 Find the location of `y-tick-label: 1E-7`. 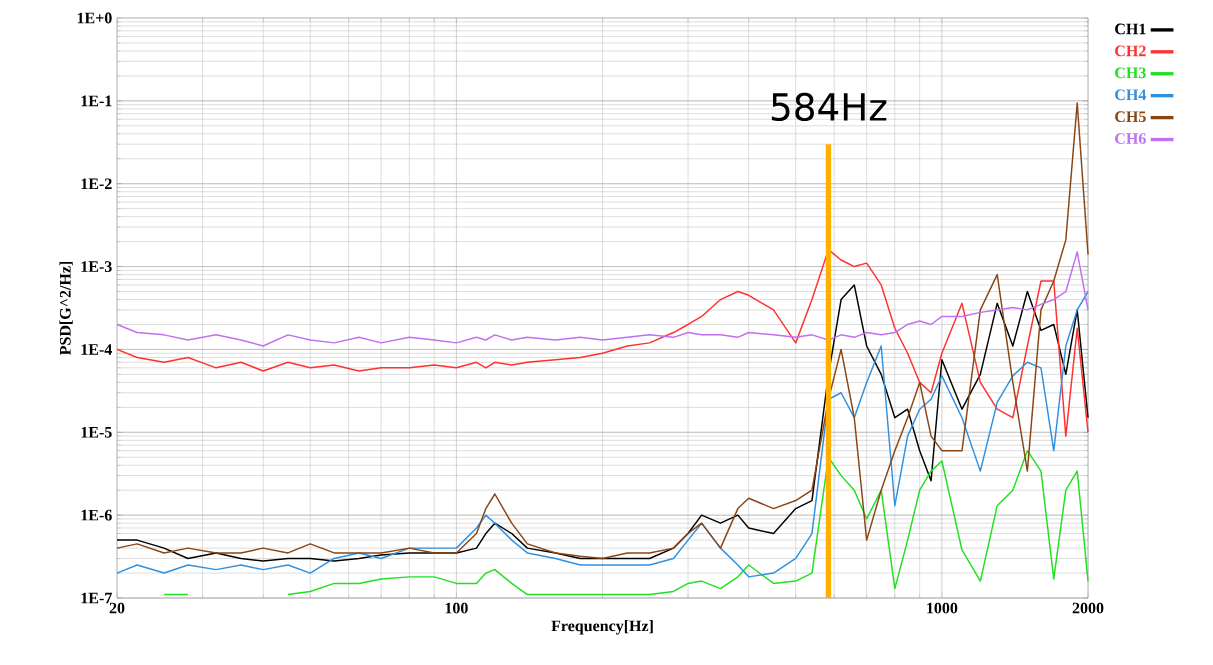

y-tick-label: 1E-7 is located at coordinates (96, 598).